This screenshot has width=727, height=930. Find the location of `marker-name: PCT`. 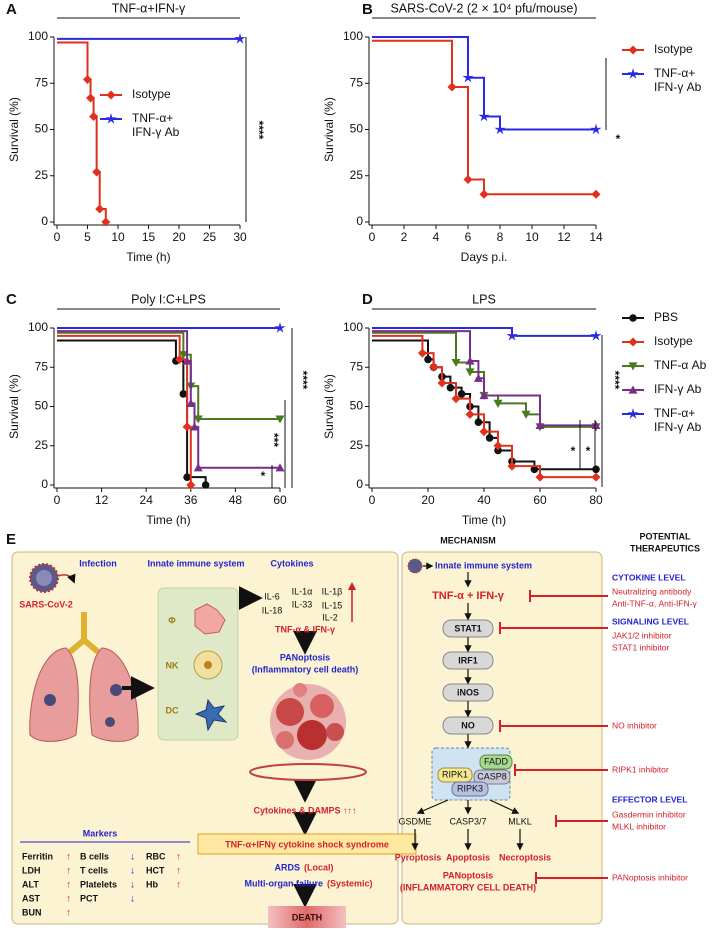

marker-name: PCT is located at coordinates (89, 898).